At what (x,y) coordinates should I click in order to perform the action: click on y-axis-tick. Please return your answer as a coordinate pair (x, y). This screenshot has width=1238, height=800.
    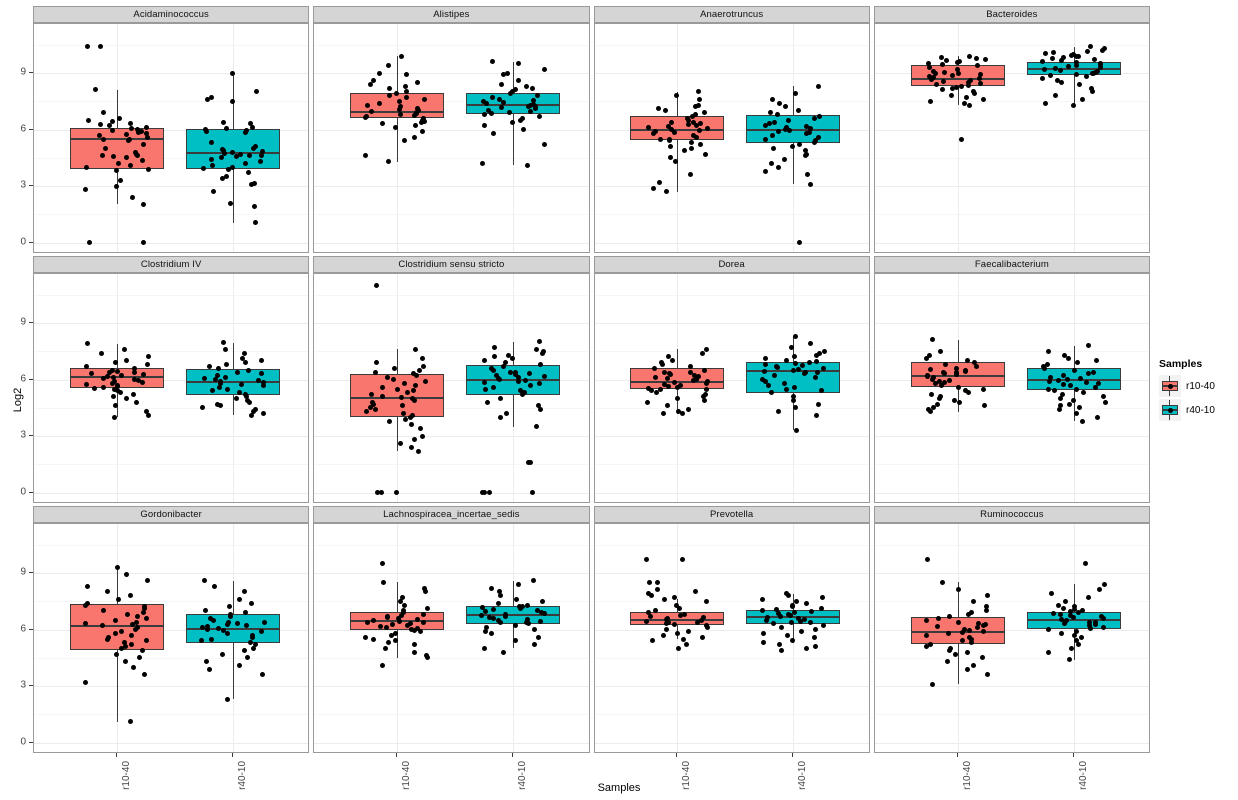
    Looking at the image, I should click on (31, 379).